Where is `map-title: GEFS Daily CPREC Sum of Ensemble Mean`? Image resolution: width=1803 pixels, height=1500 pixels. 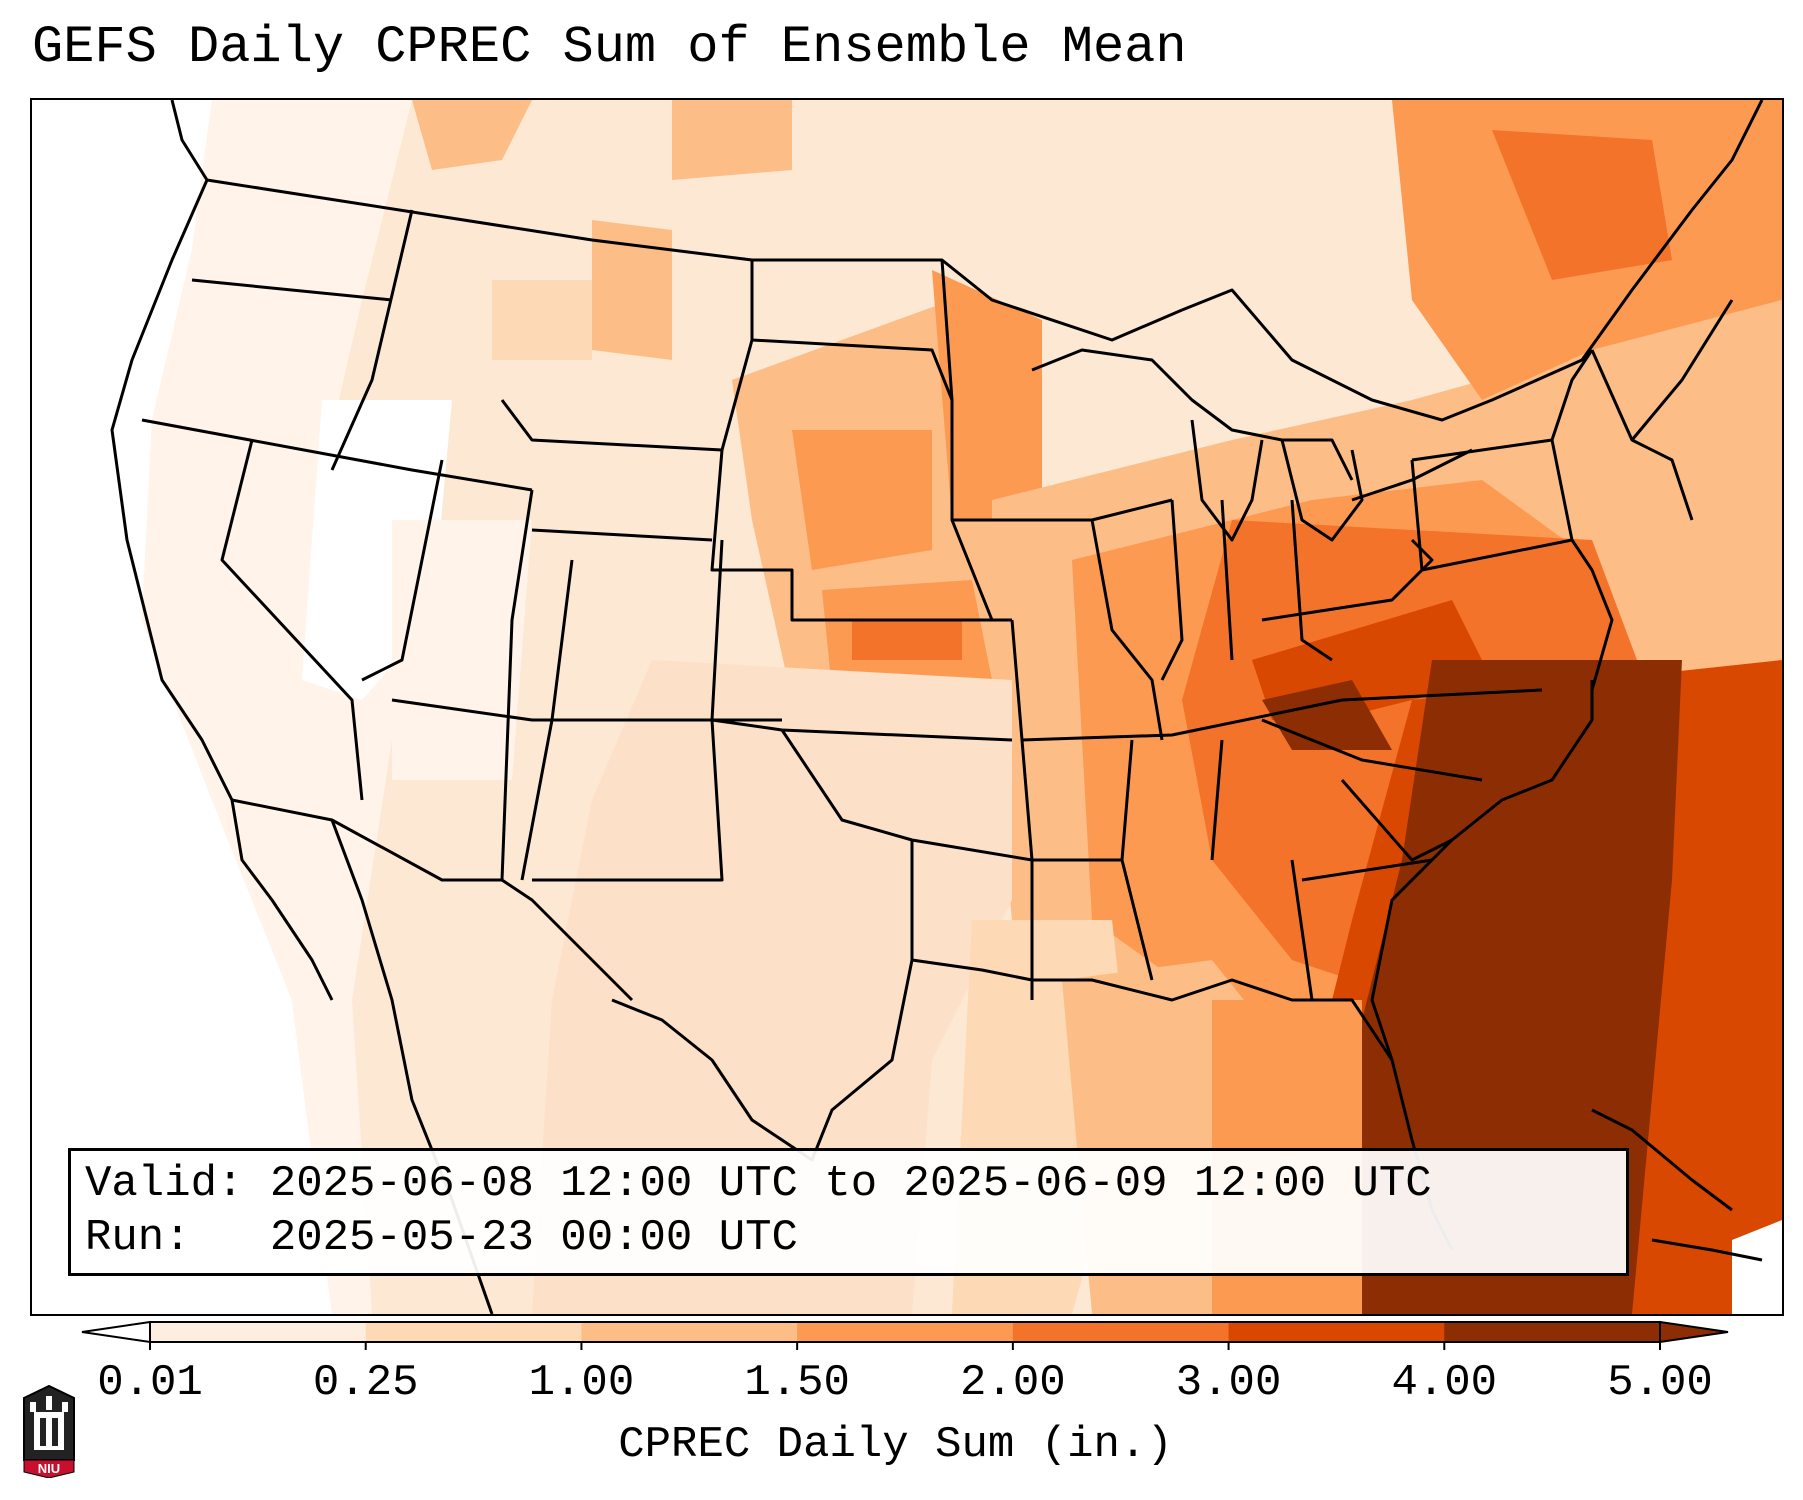 map-title: GEFS Daily CPREC Sum of Ensemble Mean is located at coordinates (609, 47).